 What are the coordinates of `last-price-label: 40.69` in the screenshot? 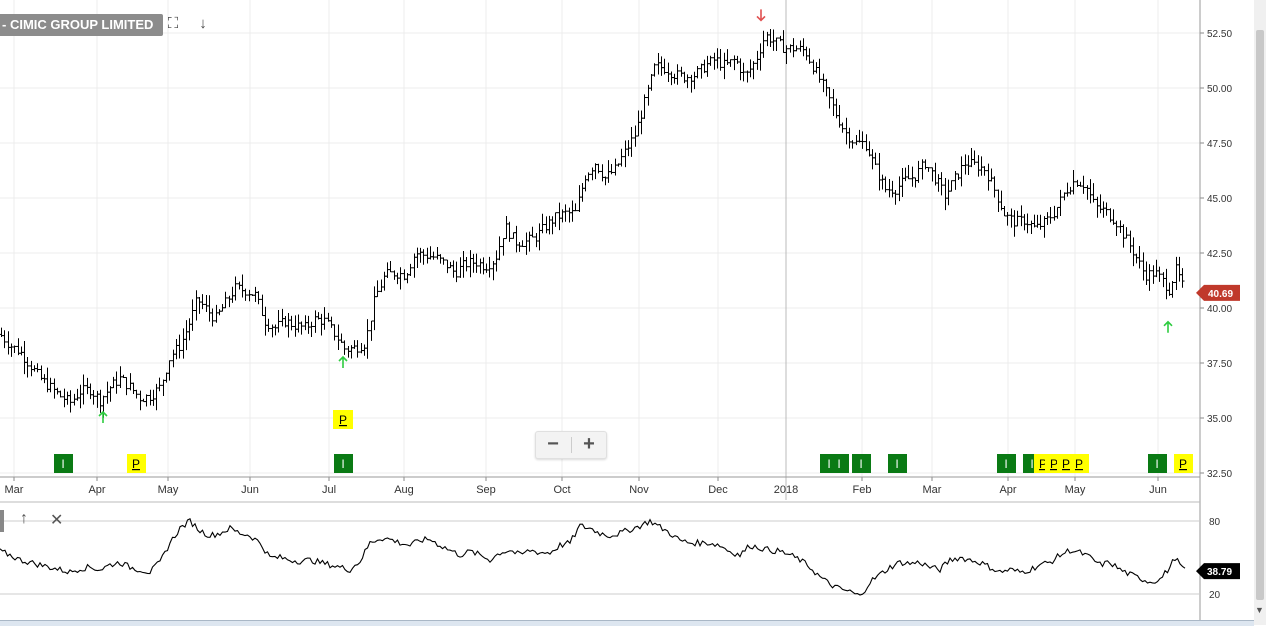 It's located at (1220, 294).